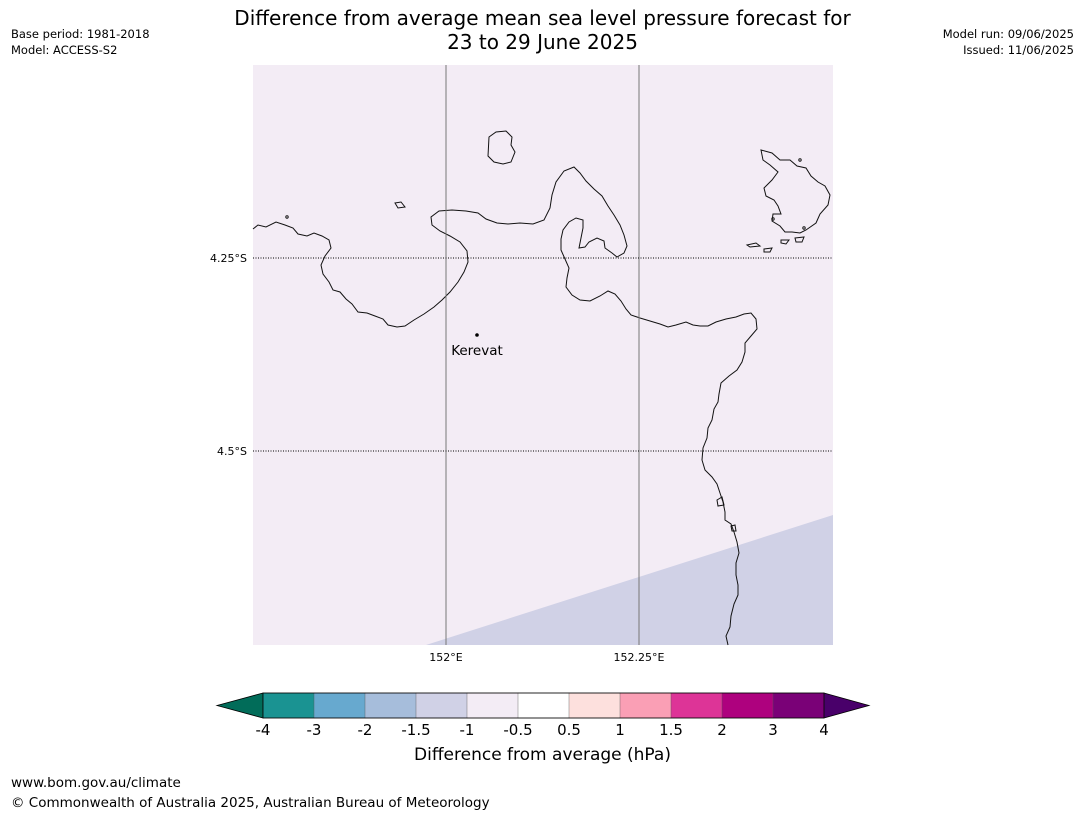 The image size is (1085, 816). I want to click on colorbar: -4 -3 -2 -1.5 -1 -0.5 0.5 1 1.5 2 3 4, so click(543, 715).